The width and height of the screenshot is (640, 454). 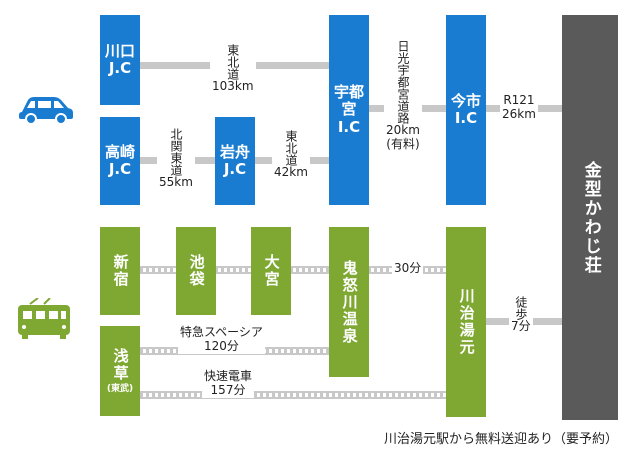 I want to click on station-kinugawa-onsen: 鬼怒川温泉, so click(x=349, y=302).